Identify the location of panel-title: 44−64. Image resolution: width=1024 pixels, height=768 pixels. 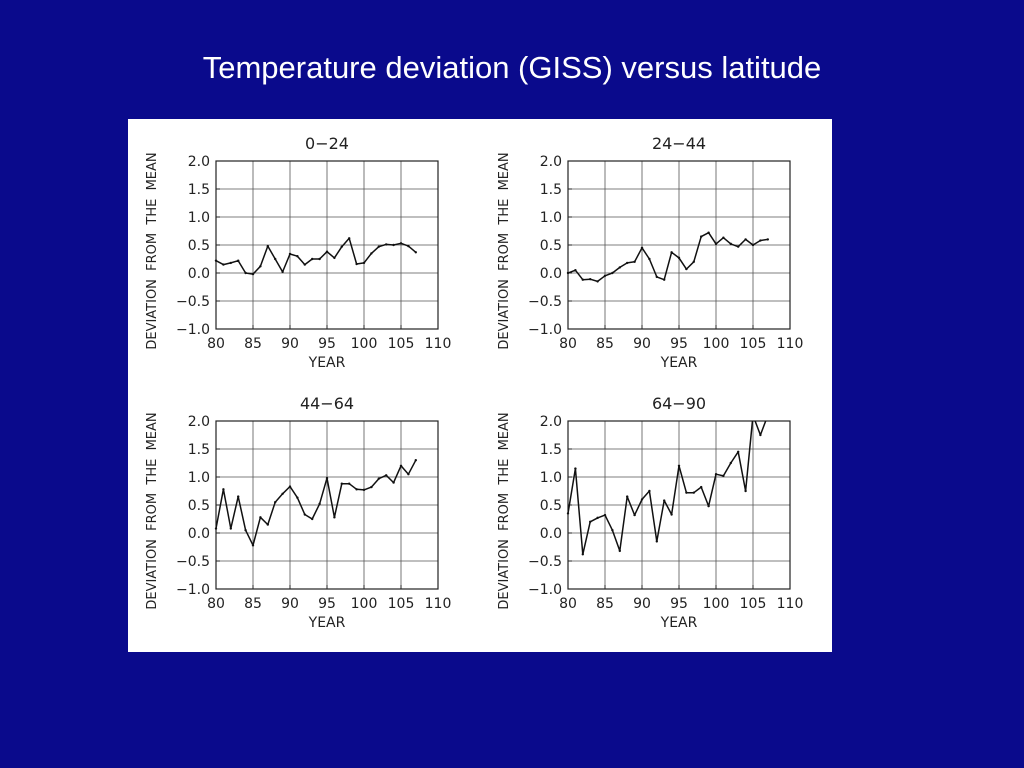
(327, 403).